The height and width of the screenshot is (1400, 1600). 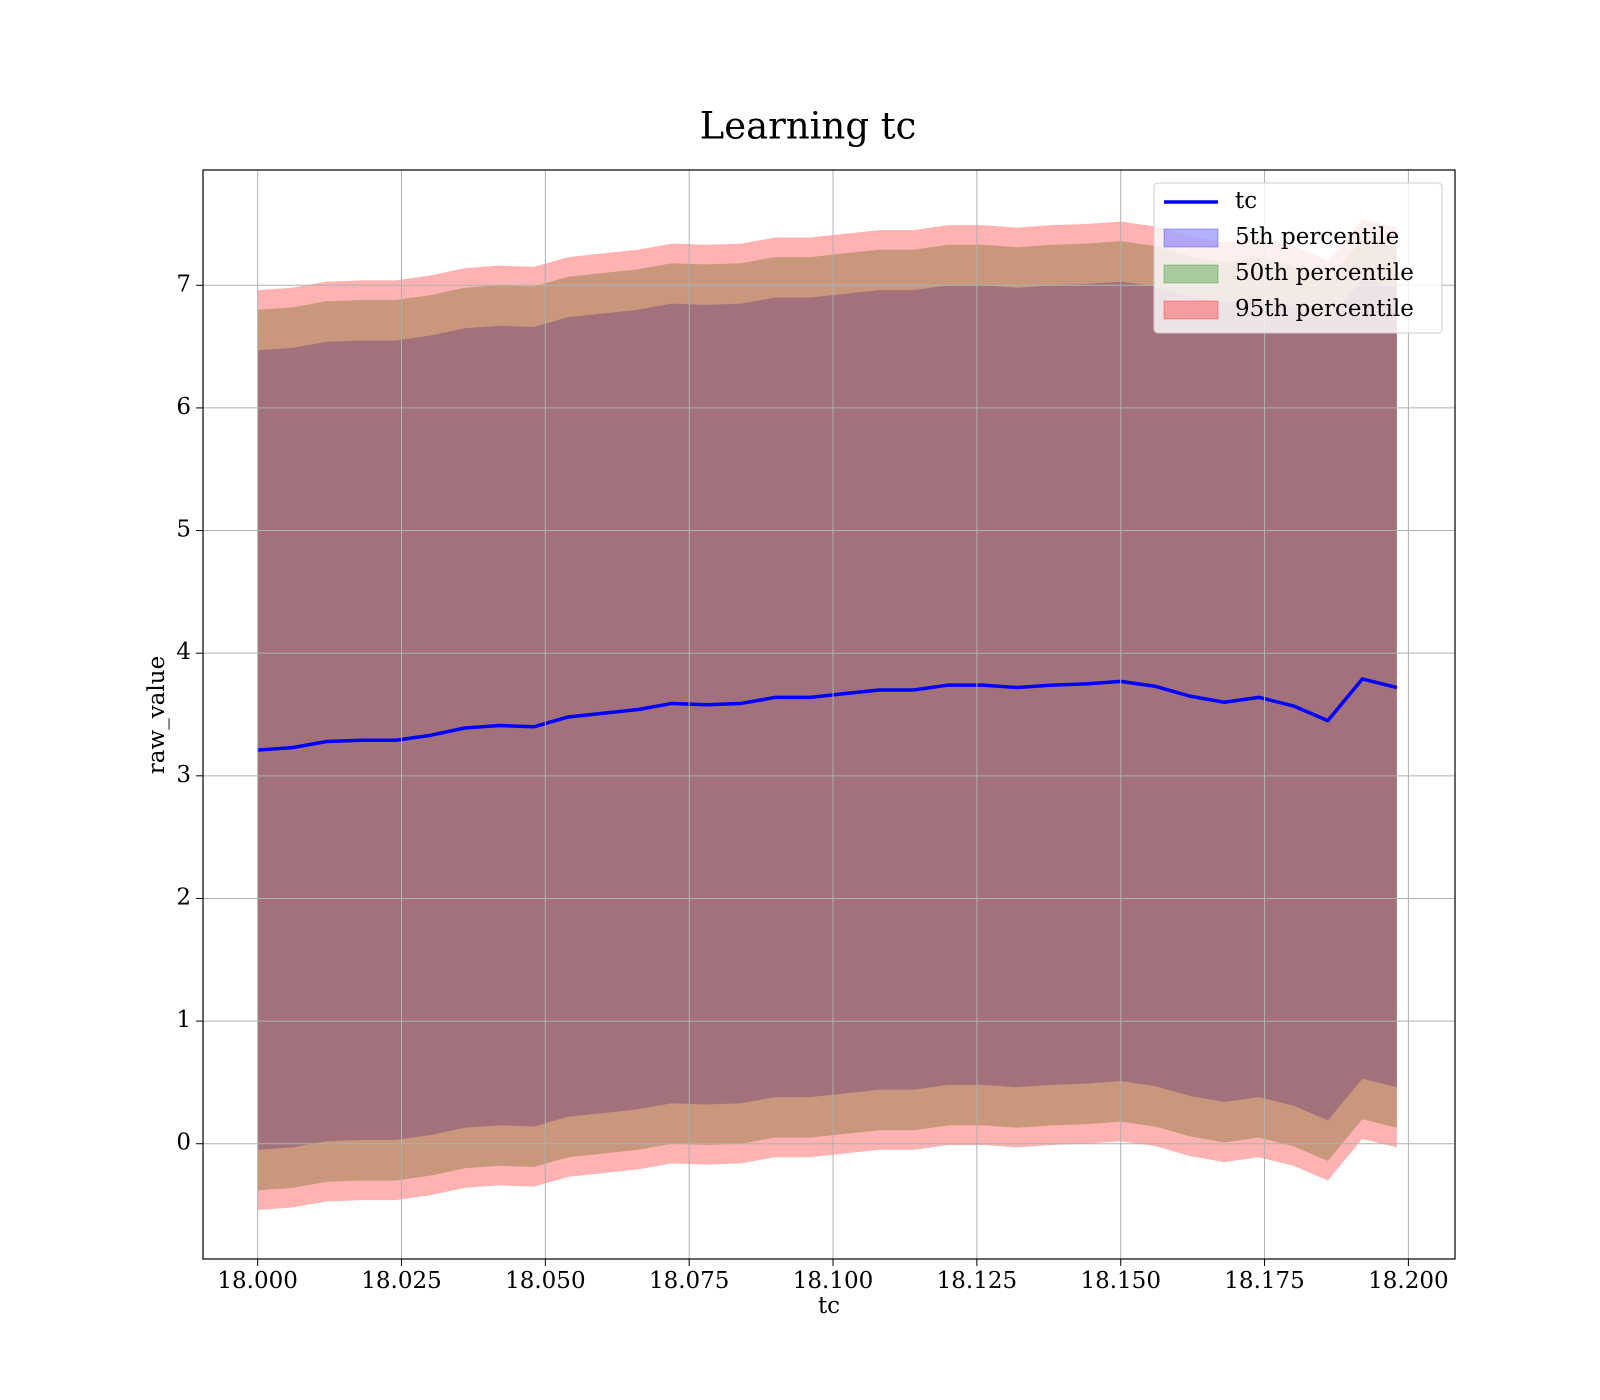 I want to click on legend-label: tc, so click(x=1246, y=201).